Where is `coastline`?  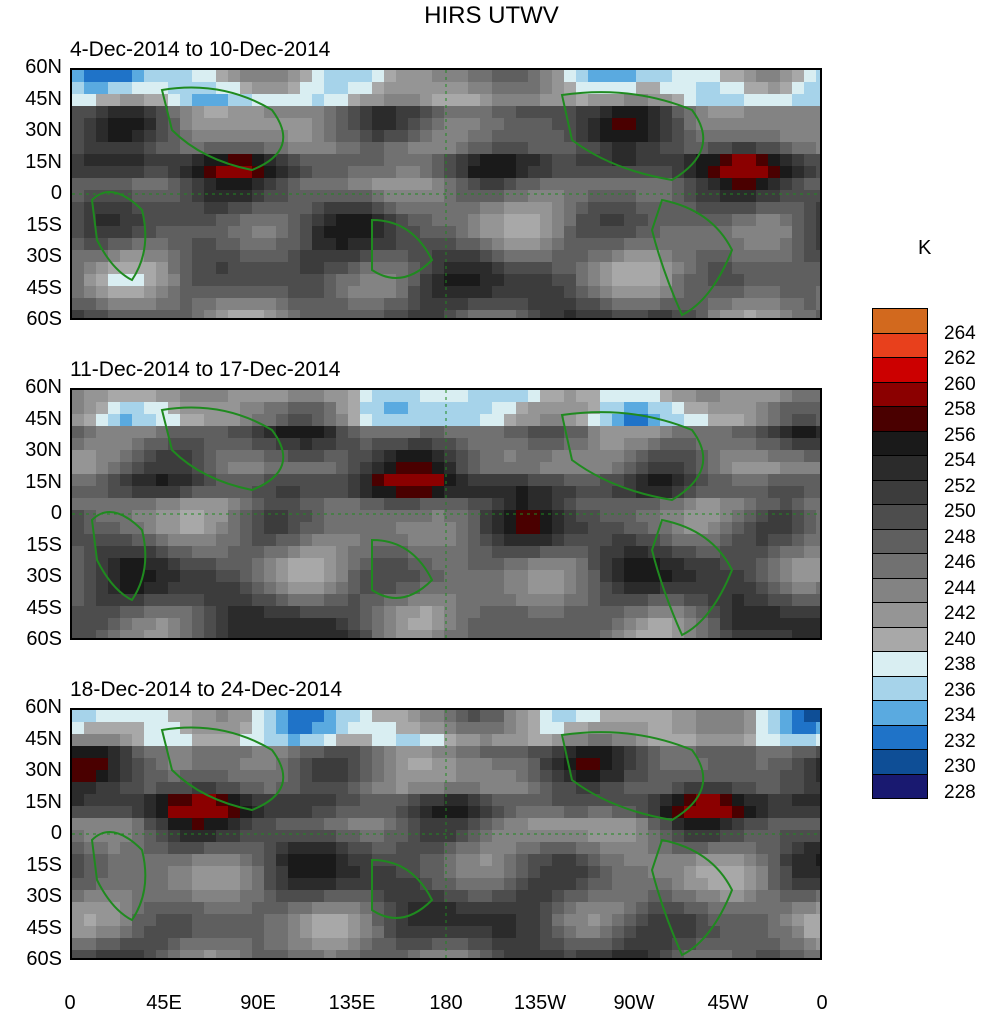 coastline is located at coordinates (222, 769).